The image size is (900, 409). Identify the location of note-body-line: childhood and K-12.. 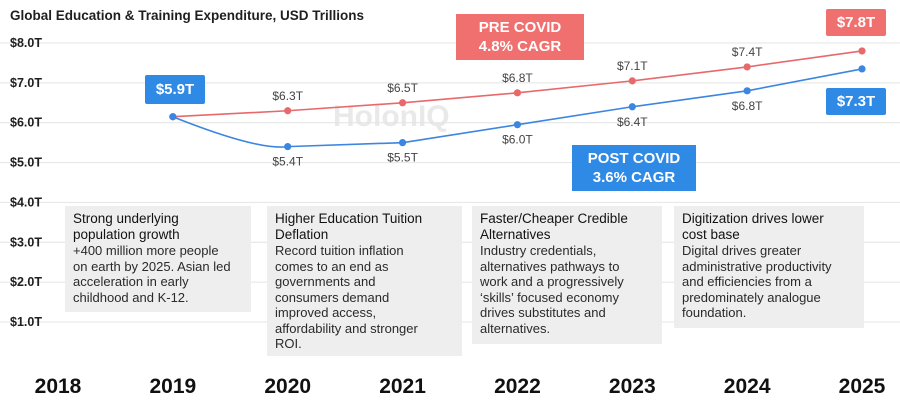
(131, 297).